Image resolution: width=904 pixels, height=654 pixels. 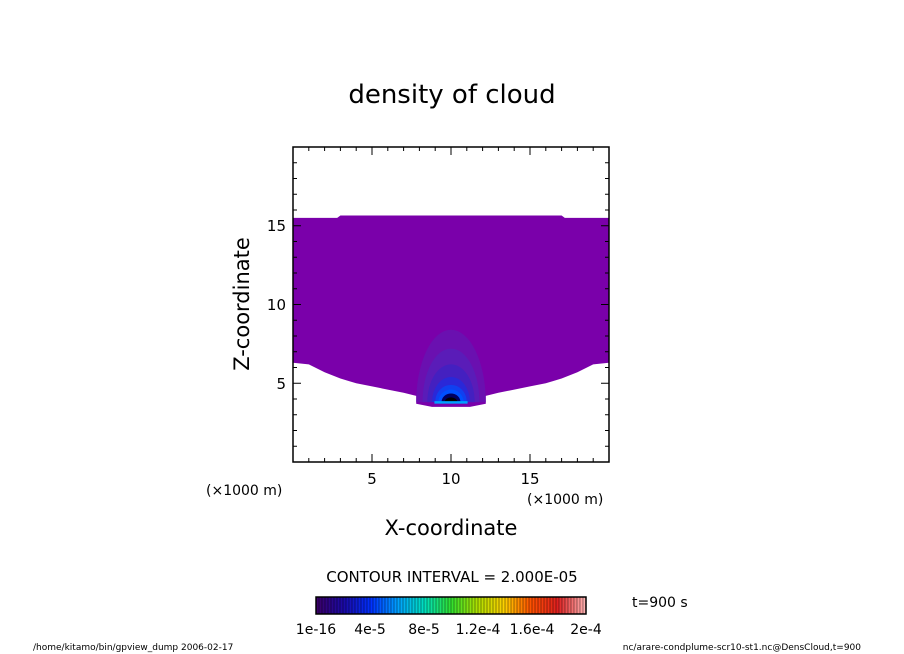 What do you see at coordinates (372, 479) in the screenshot?
I see `x-tick-label-5: 5` at bounding box center [372, 479].